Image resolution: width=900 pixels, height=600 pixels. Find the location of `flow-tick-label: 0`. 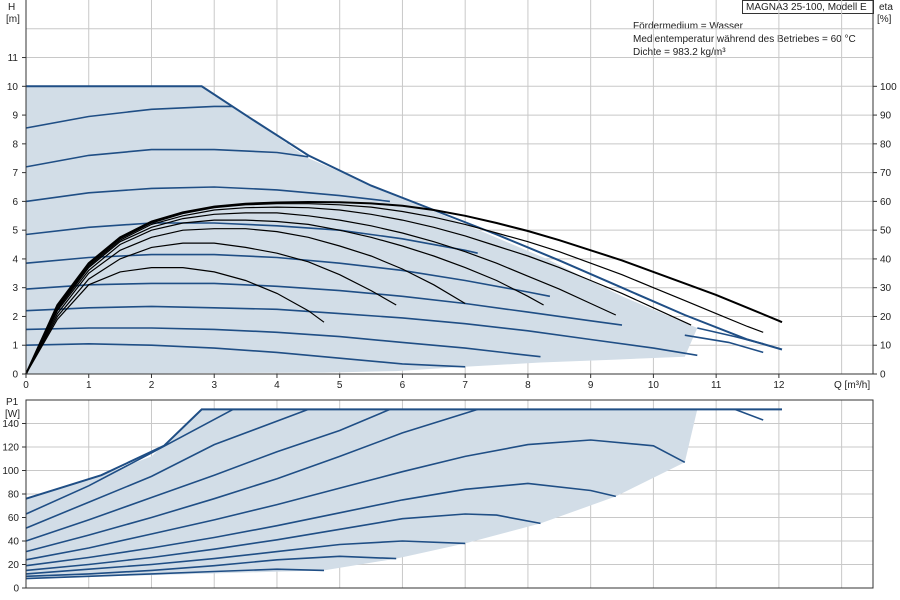

flow-tick-label: 0 is located at coordinates (26, 385).